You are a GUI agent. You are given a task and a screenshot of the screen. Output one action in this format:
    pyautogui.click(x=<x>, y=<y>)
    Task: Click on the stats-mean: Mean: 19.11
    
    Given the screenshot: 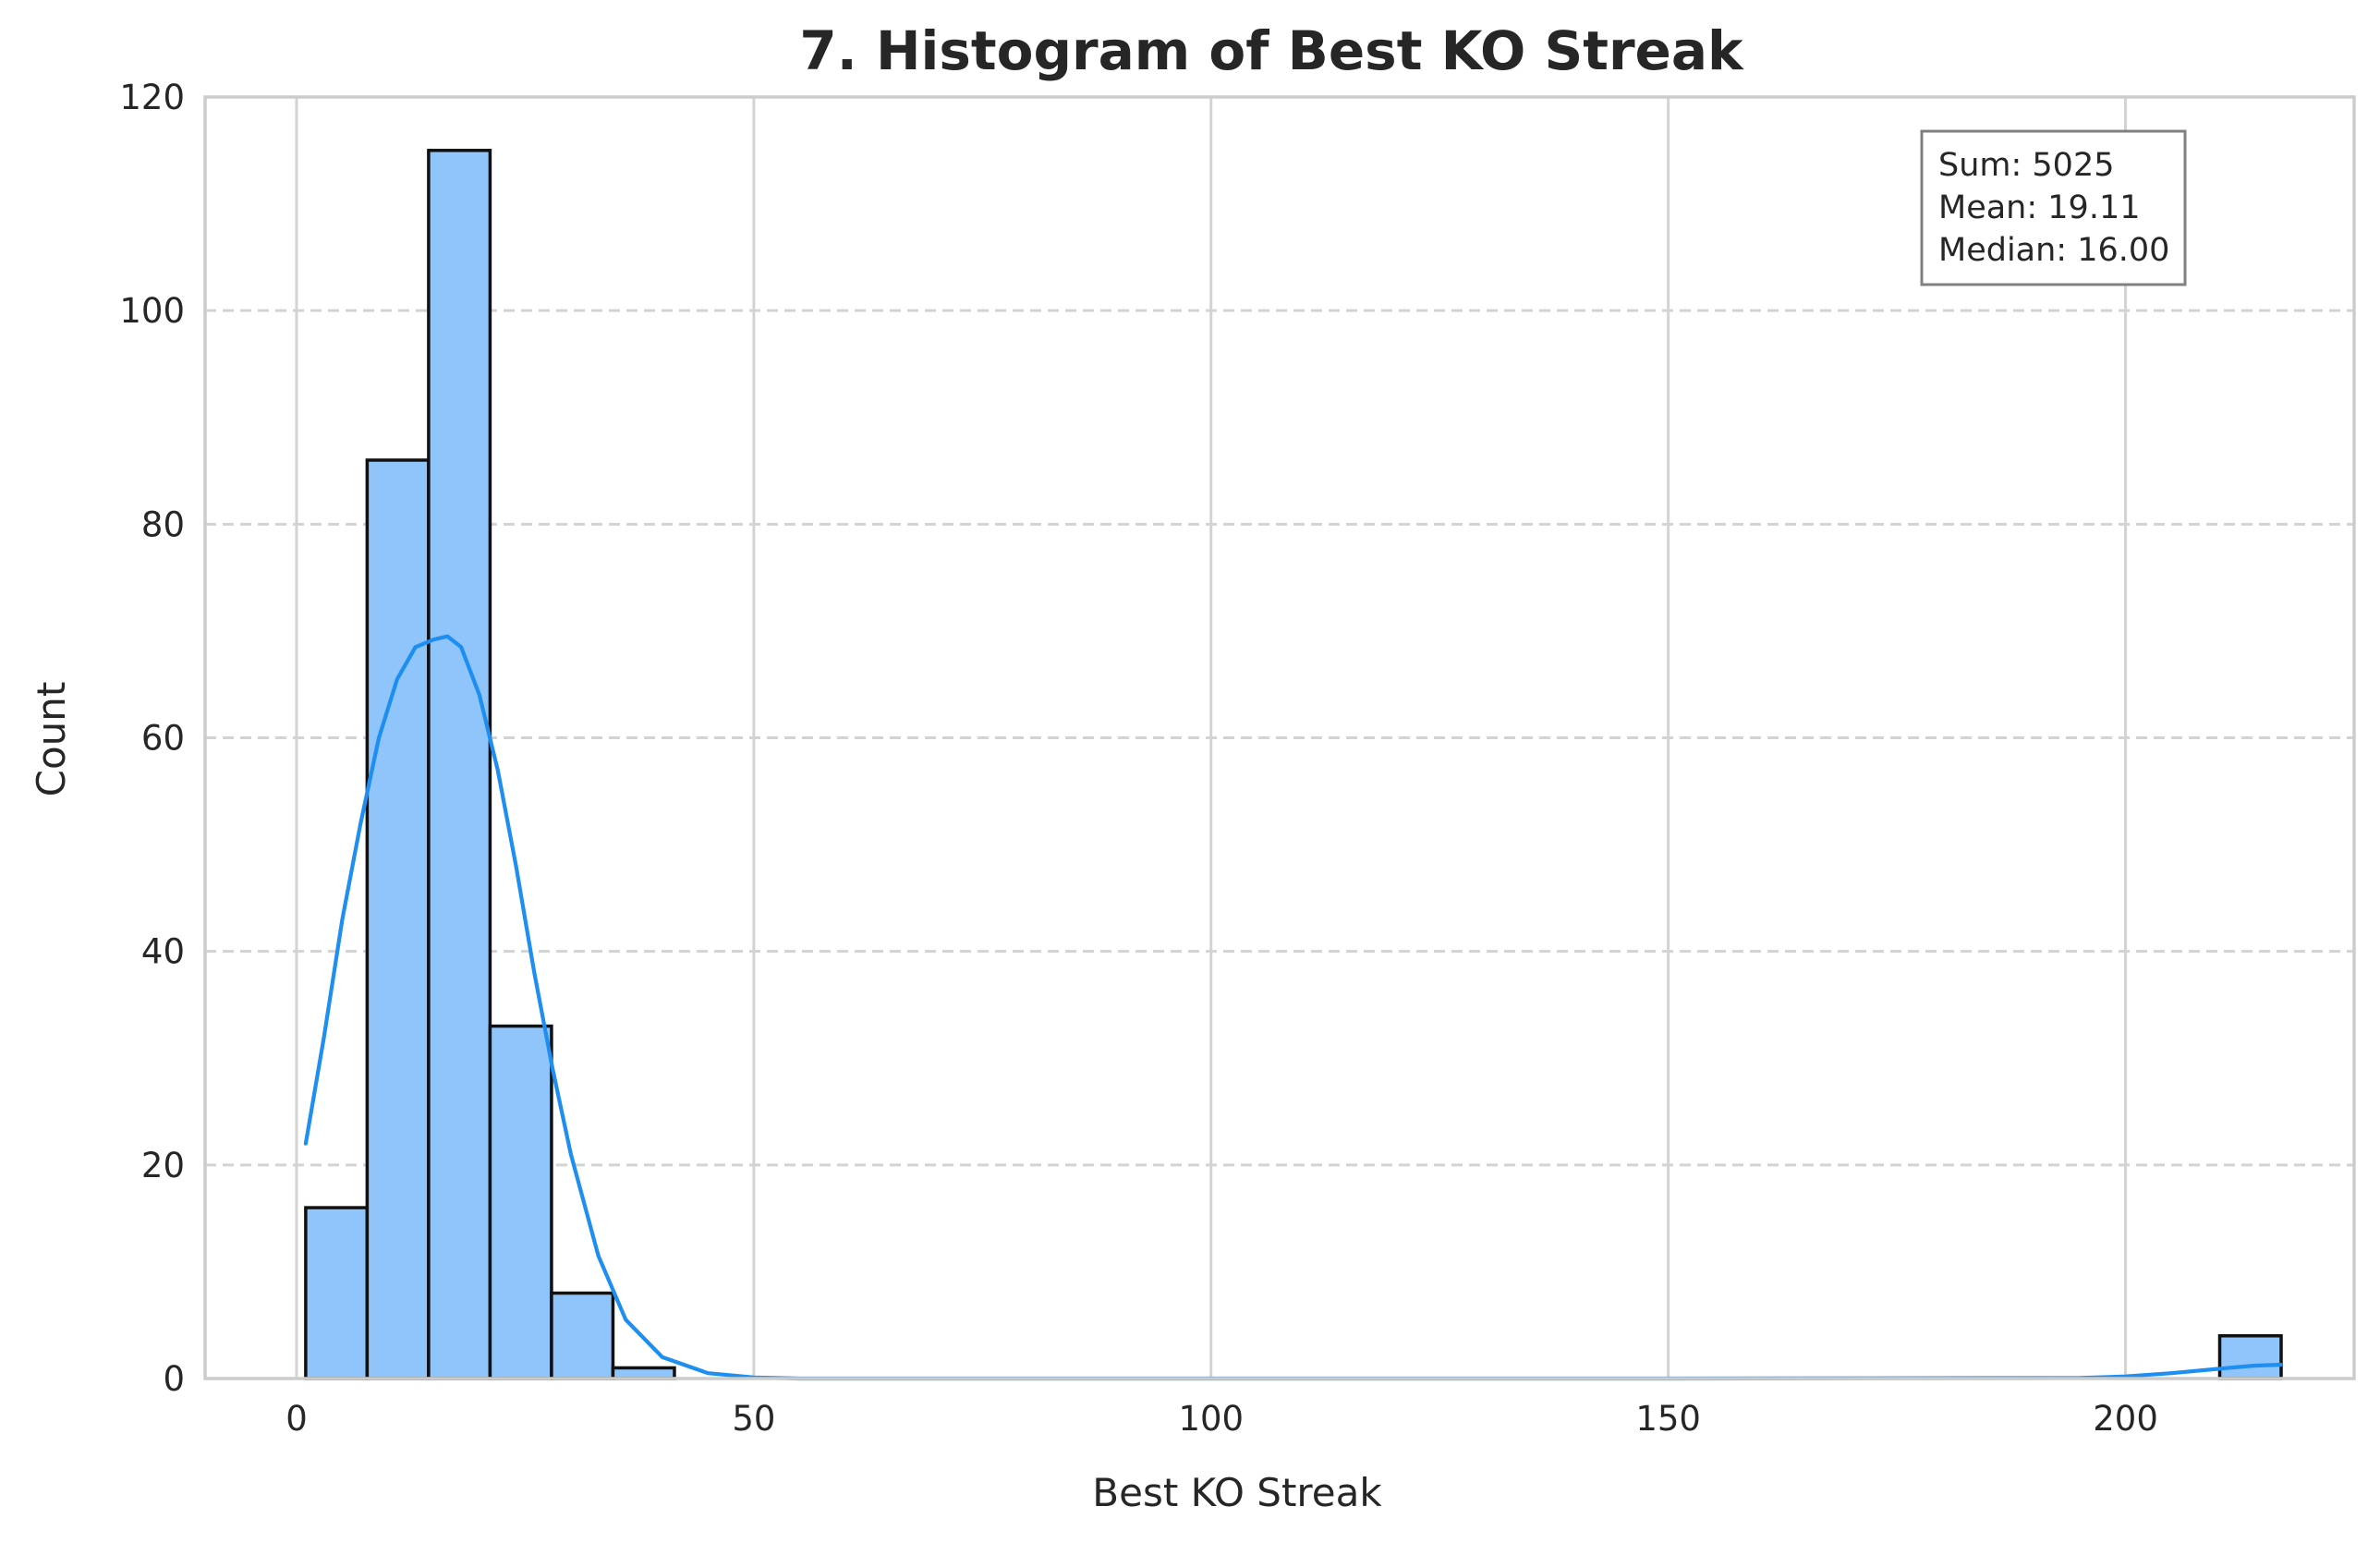 What is the action you would take?
    pyautogui.click(x=2039, y=208)
    